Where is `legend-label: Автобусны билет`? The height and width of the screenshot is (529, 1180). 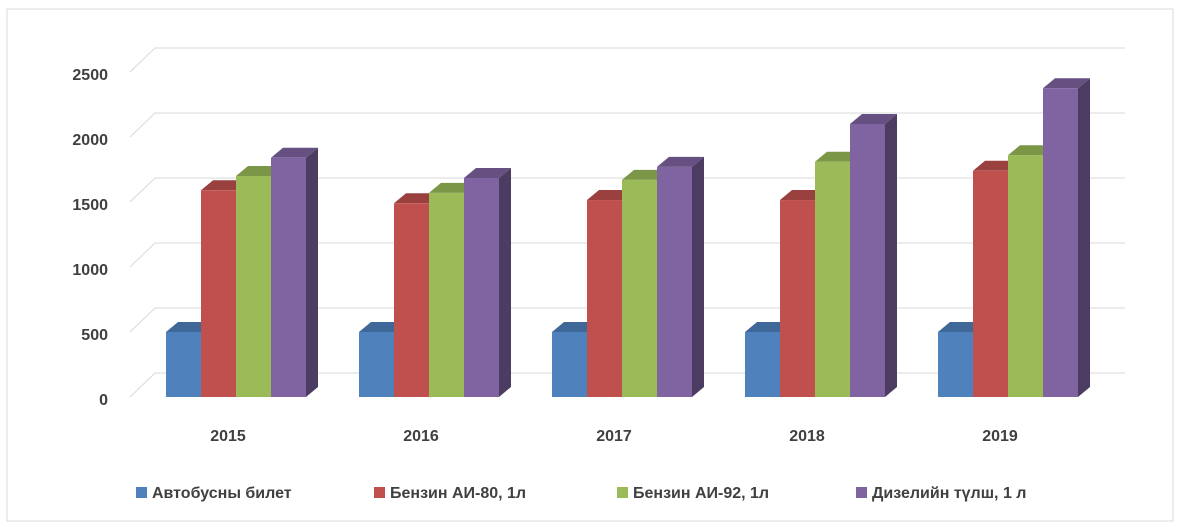 legend-label: Автобусны билет is located at coordinates (222, 493).